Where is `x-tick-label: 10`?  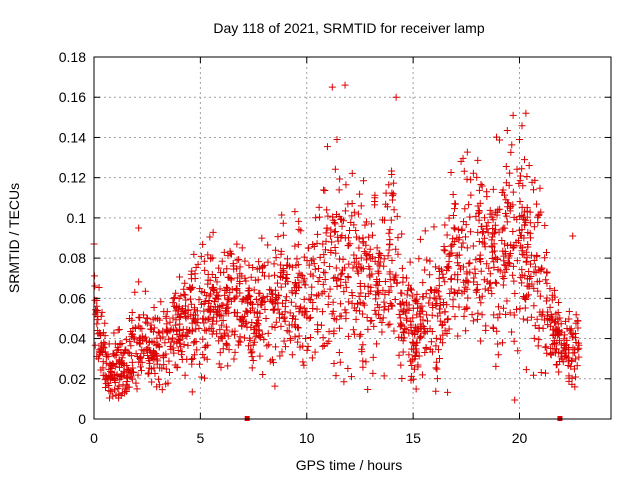
x-tick-label: 10 is located at coordinates (307, 438).